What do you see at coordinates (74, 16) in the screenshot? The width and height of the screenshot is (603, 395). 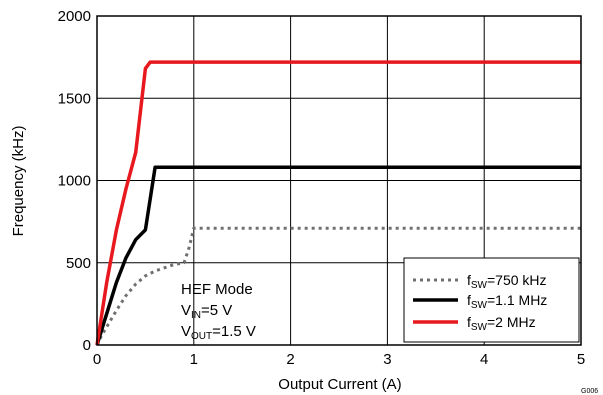 I see `y-tick-label: 2000` at bounding box center [74, 16].